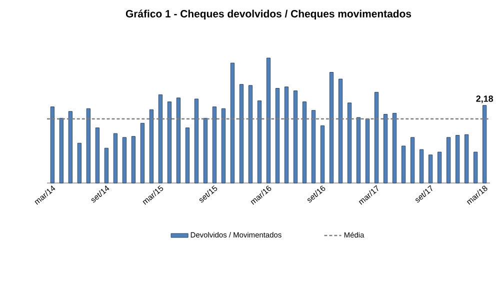  What do you see at coordinates (485, 100) in the screenshot?
I see `data-label: 2,18` at bounding box center [485, 100].